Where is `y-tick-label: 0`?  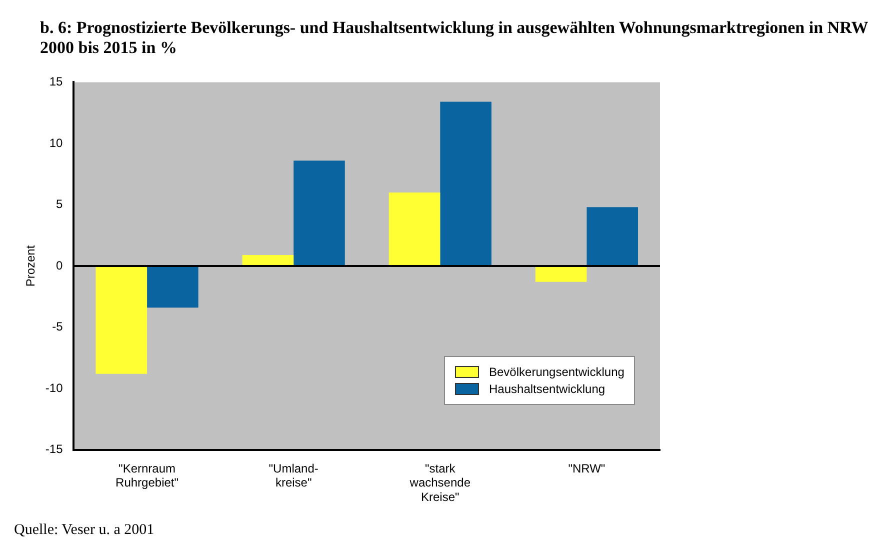 y-tick-label: 0 is located at coordinates (60, 265).